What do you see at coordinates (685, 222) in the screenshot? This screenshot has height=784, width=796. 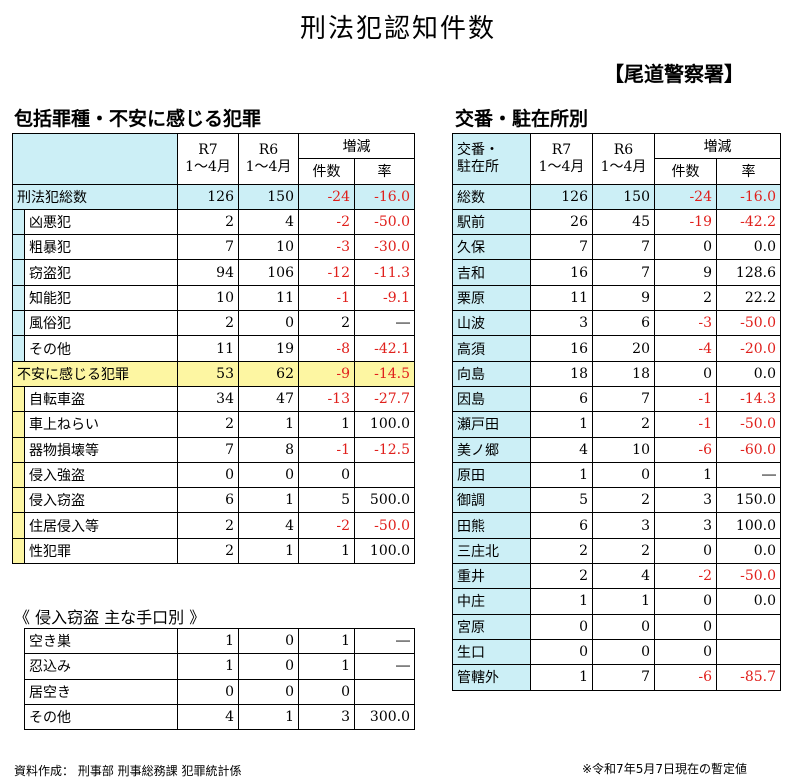 I see `cell-diff: -19` at bounding box center [685, 222].